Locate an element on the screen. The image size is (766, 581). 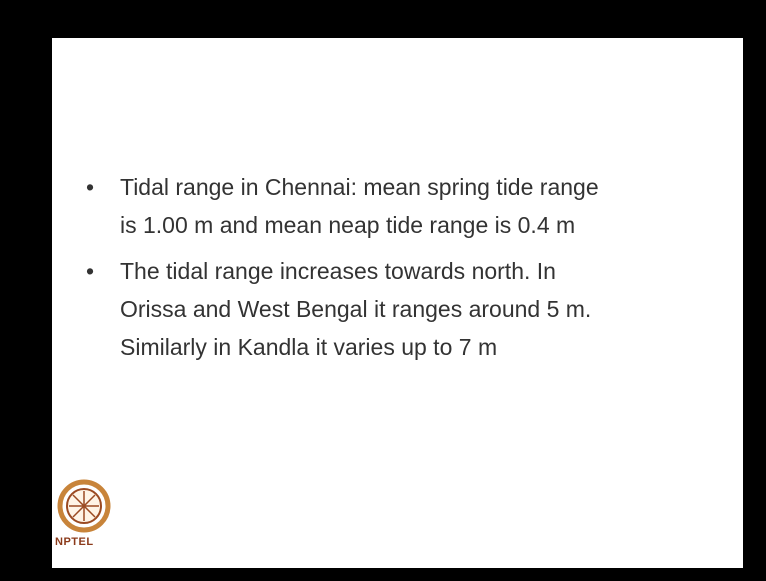
logo-ring is located at coordinates (84, 506).